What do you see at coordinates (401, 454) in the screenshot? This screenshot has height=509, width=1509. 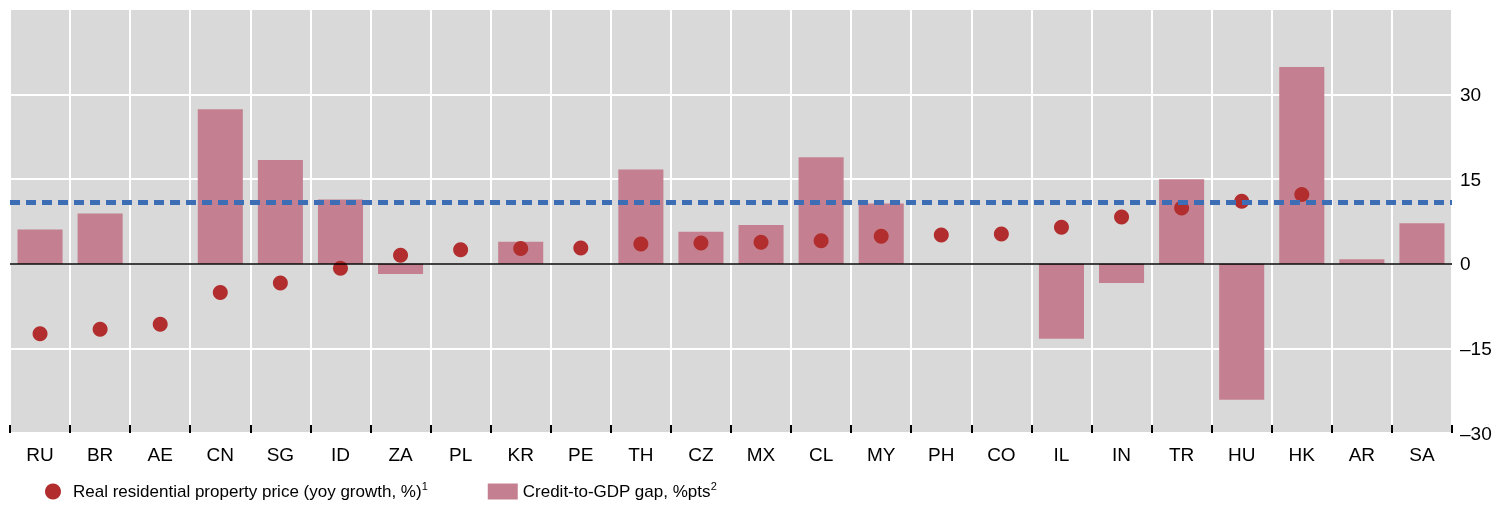 I see `x-tick-label: ZA` at bounding box center [401, 454].